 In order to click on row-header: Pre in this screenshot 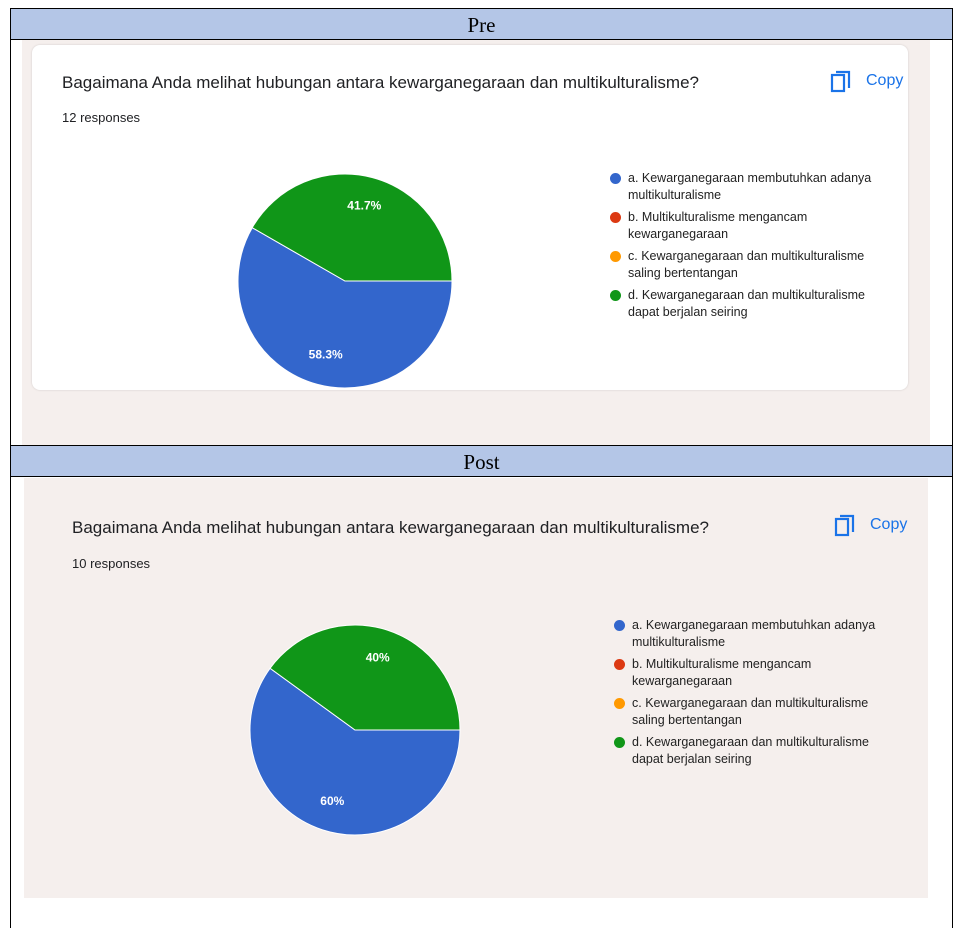, I will do `click(481, 24)`.